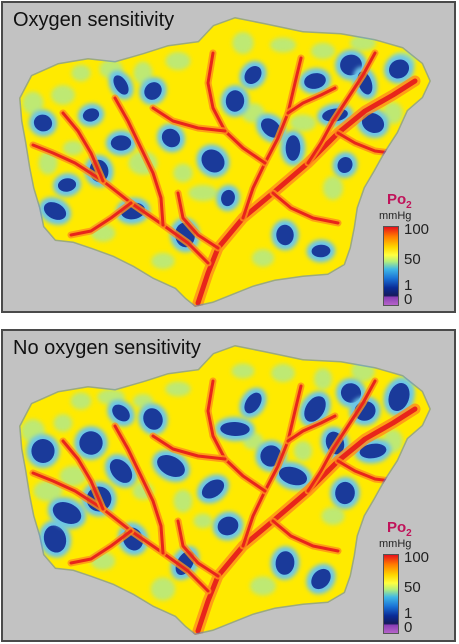 The height and width of the screenshot is (644, 459). Describe the element at coordinates (94, 20) in the screenshot. I see `panel-title: Oxygen sensitivity` at that location.